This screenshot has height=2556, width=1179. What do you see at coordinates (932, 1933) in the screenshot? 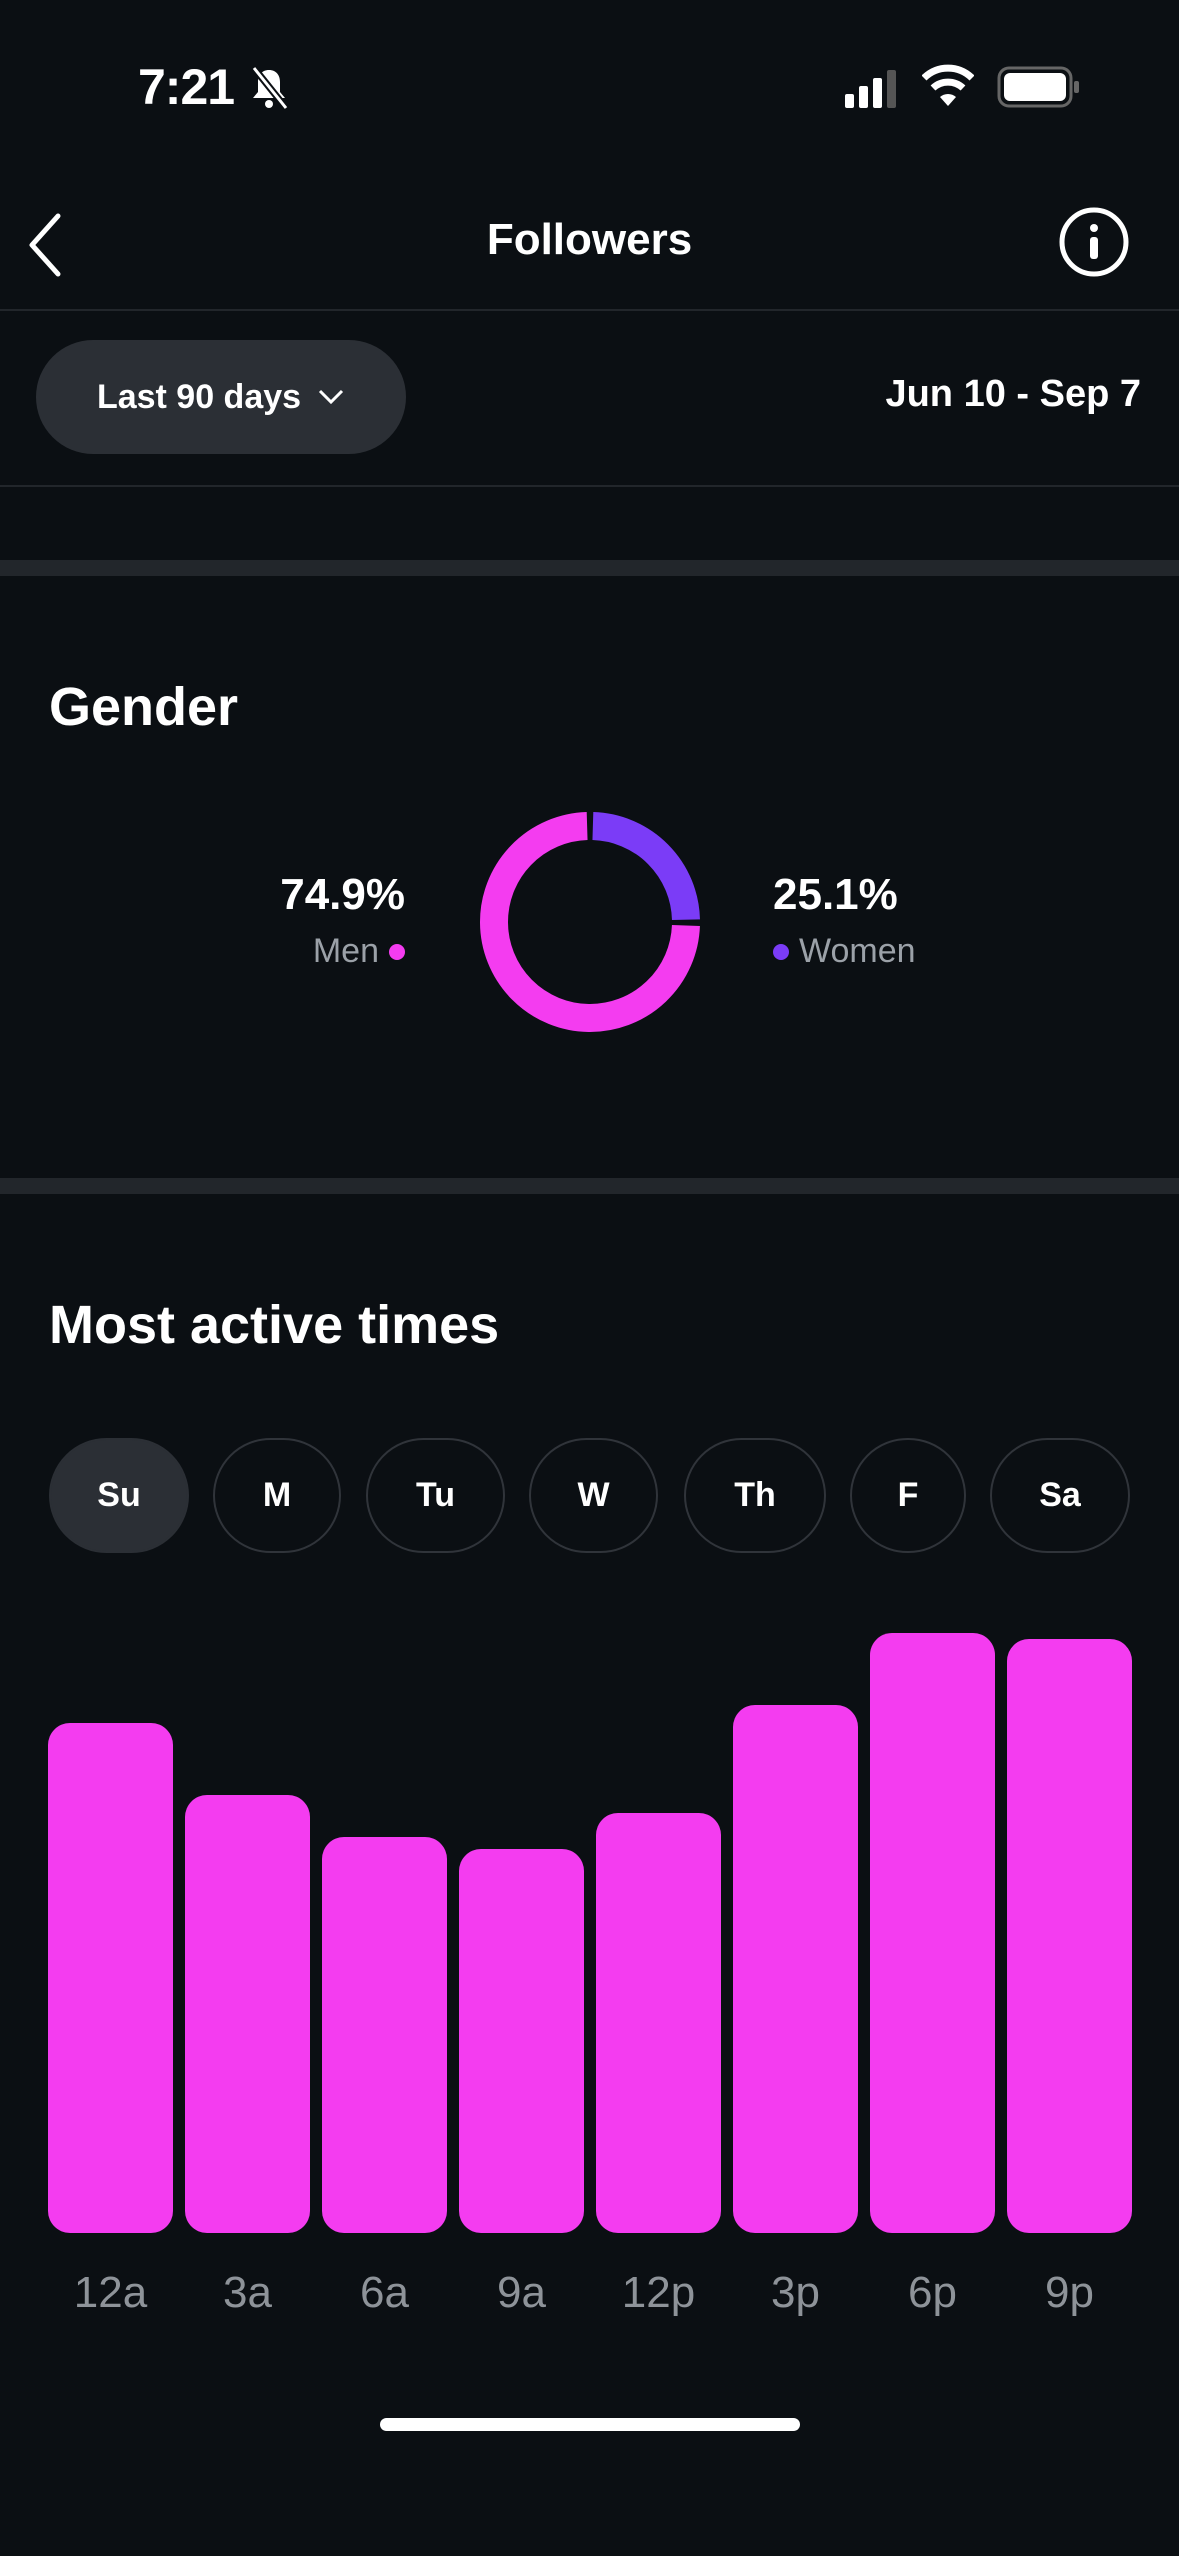
I see `bar-6p` at bounding box center [932, 1933].